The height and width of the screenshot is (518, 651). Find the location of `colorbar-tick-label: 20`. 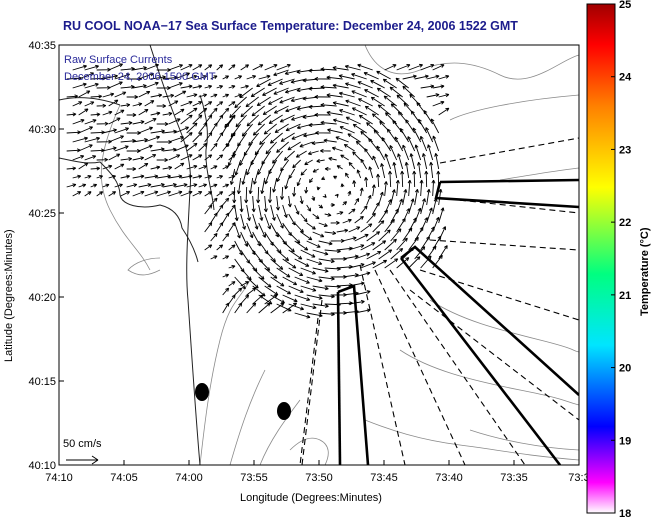

colorbar-tick-label: 20 is located at coordinates (625, 369).